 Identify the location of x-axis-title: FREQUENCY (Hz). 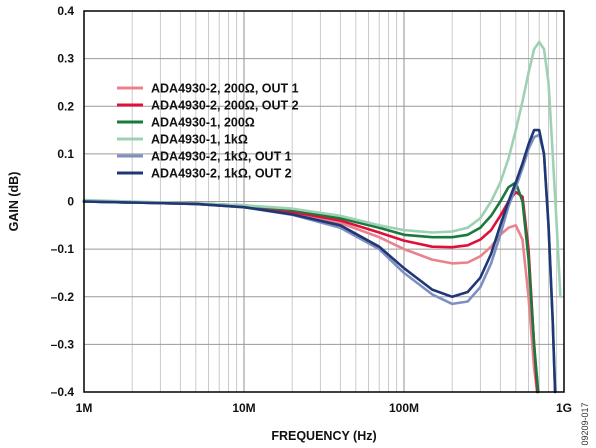
(323, 436).